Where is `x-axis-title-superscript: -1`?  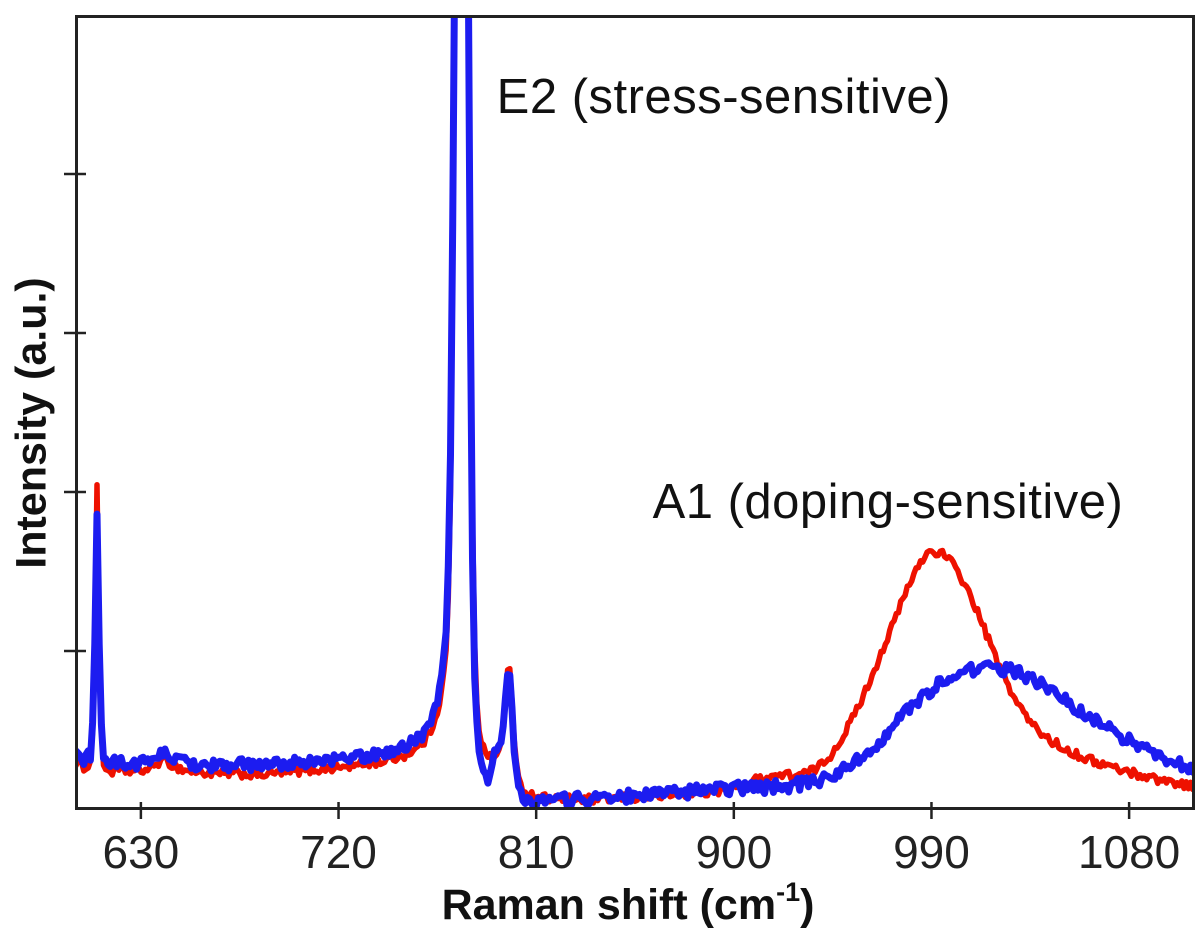 x-axis-title-superscript: -1 is located at coordinates (788, 892).